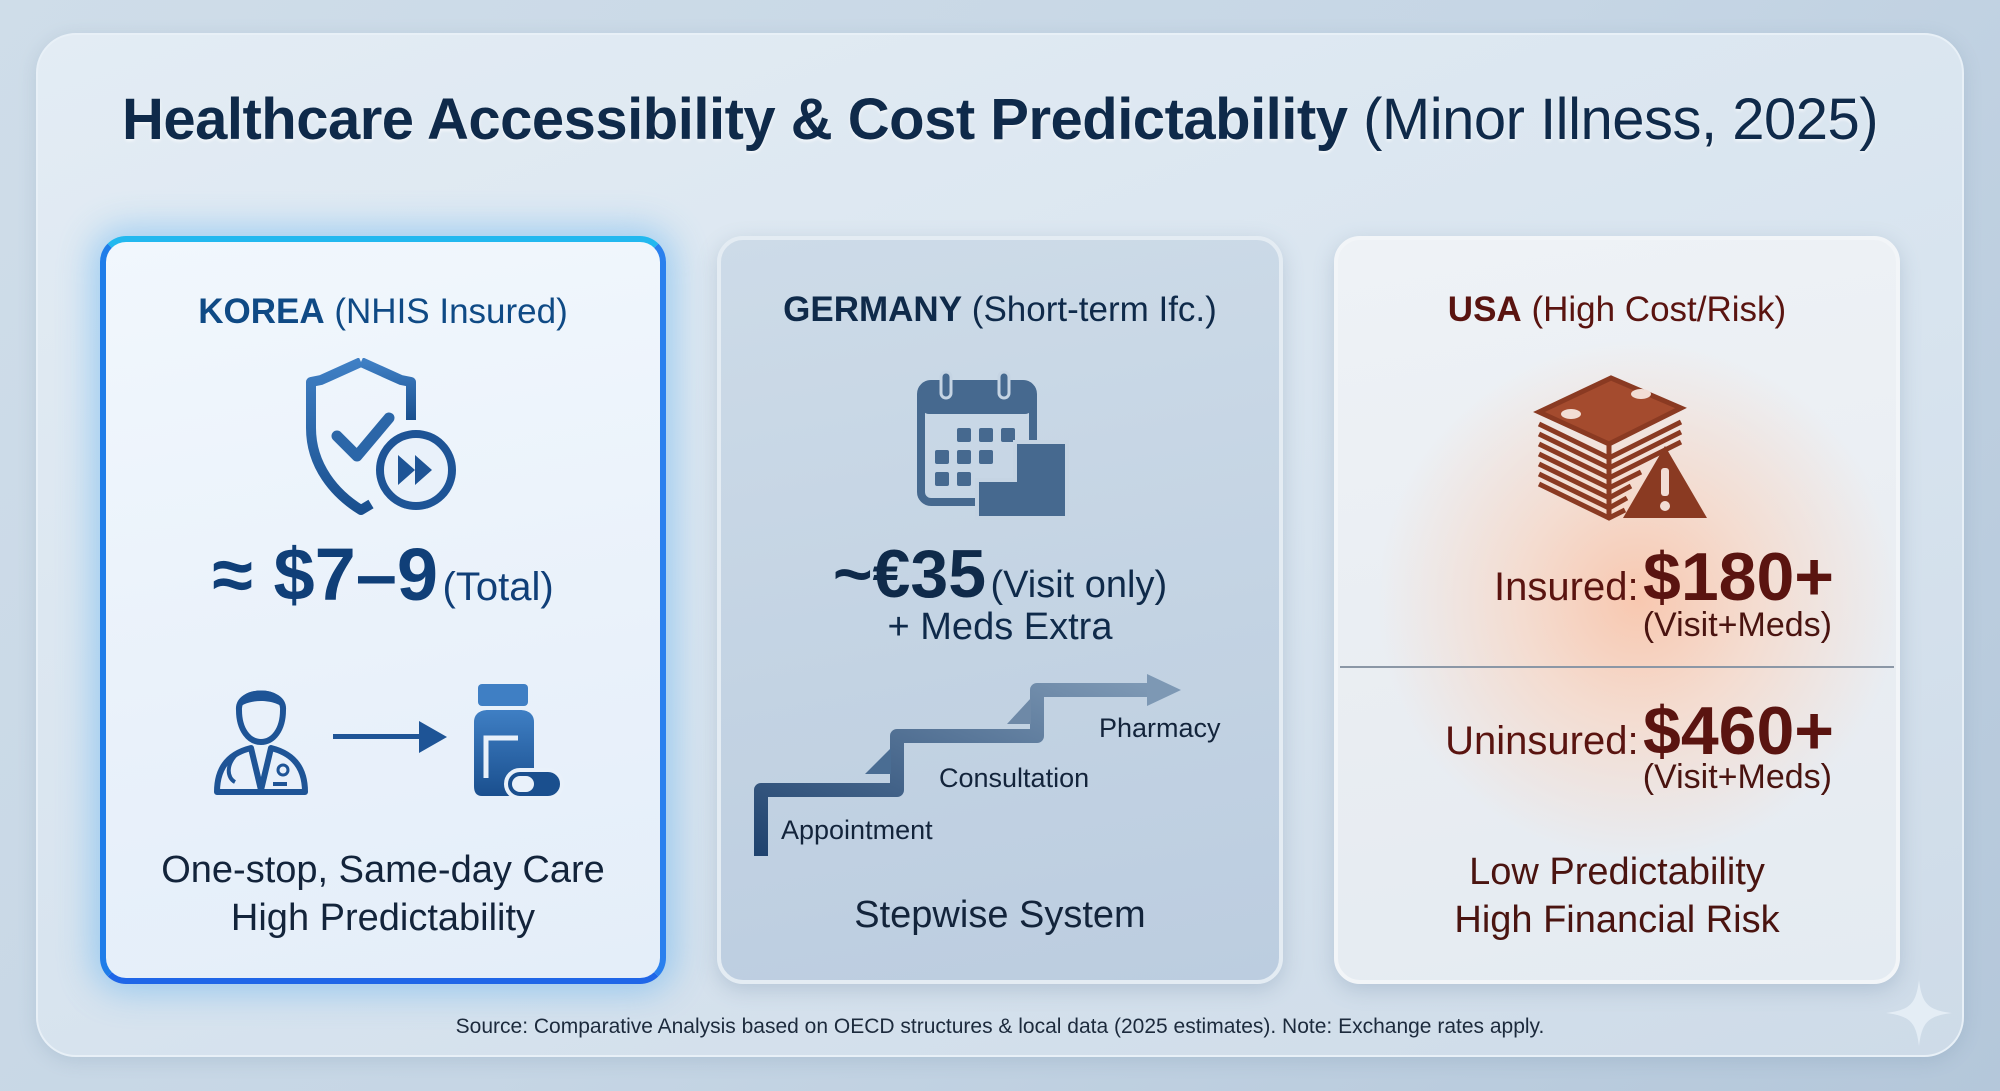 The image size is (2000, 1091). Describe the element at coordinates (325, 574) in the screenshot. I see `korea-price-value: ≈ $7–9` at that location.